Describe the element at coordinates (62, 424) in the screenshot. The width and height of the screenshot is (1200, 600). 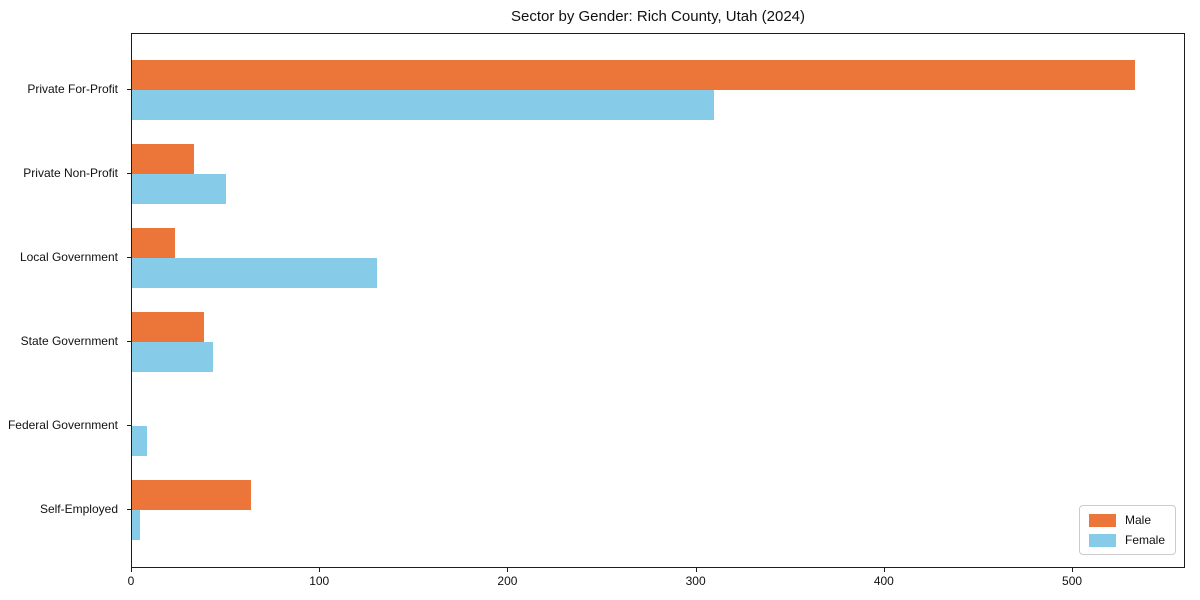
I see `y-tick-label-federal-government: Federal Government` at that location.